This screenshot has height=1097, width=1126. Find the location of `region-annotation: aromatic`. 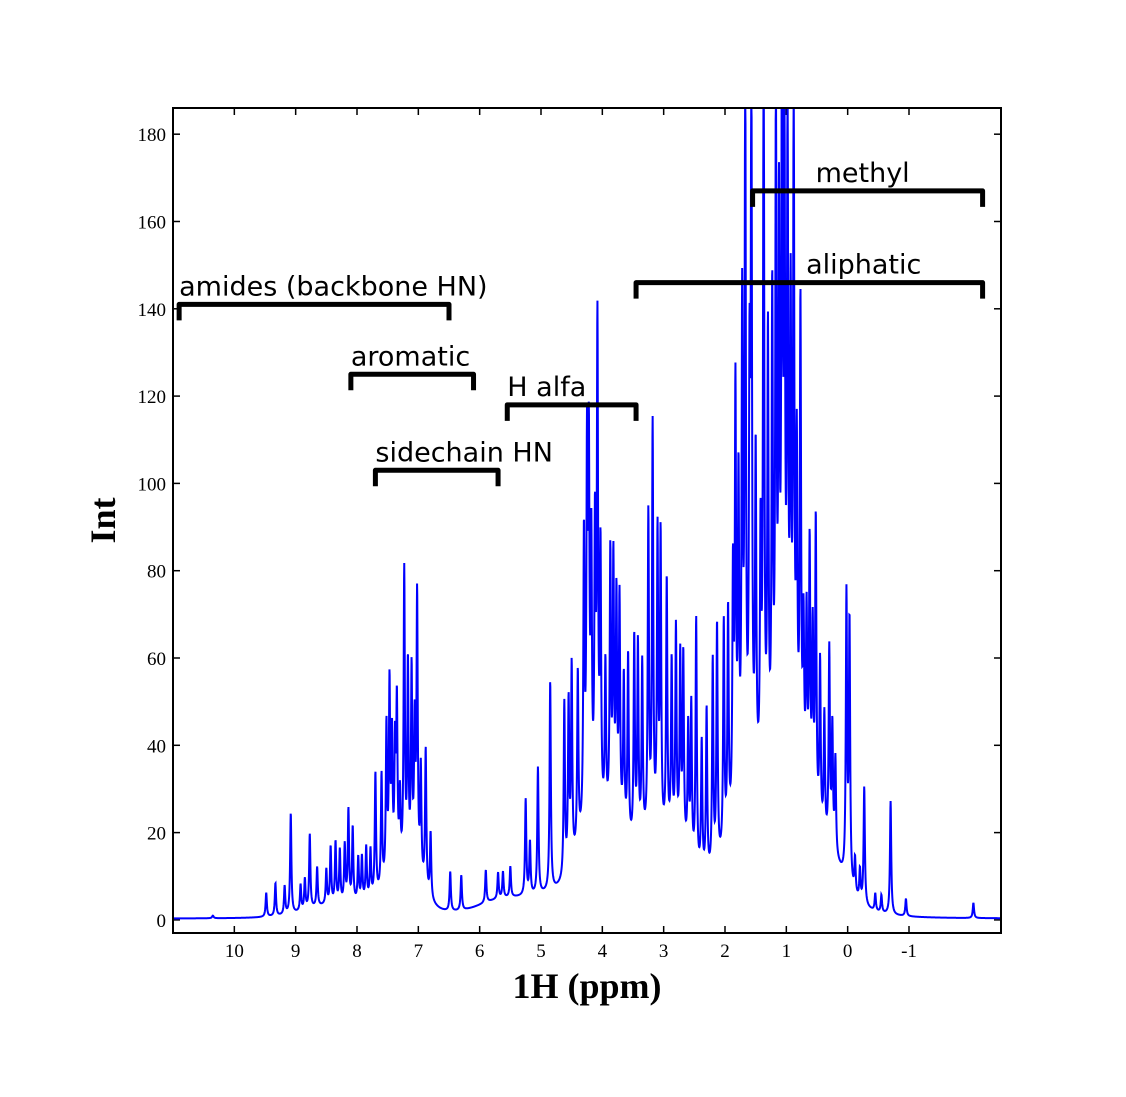

region-annotation: aromatic is located at coordinates (412, 366).